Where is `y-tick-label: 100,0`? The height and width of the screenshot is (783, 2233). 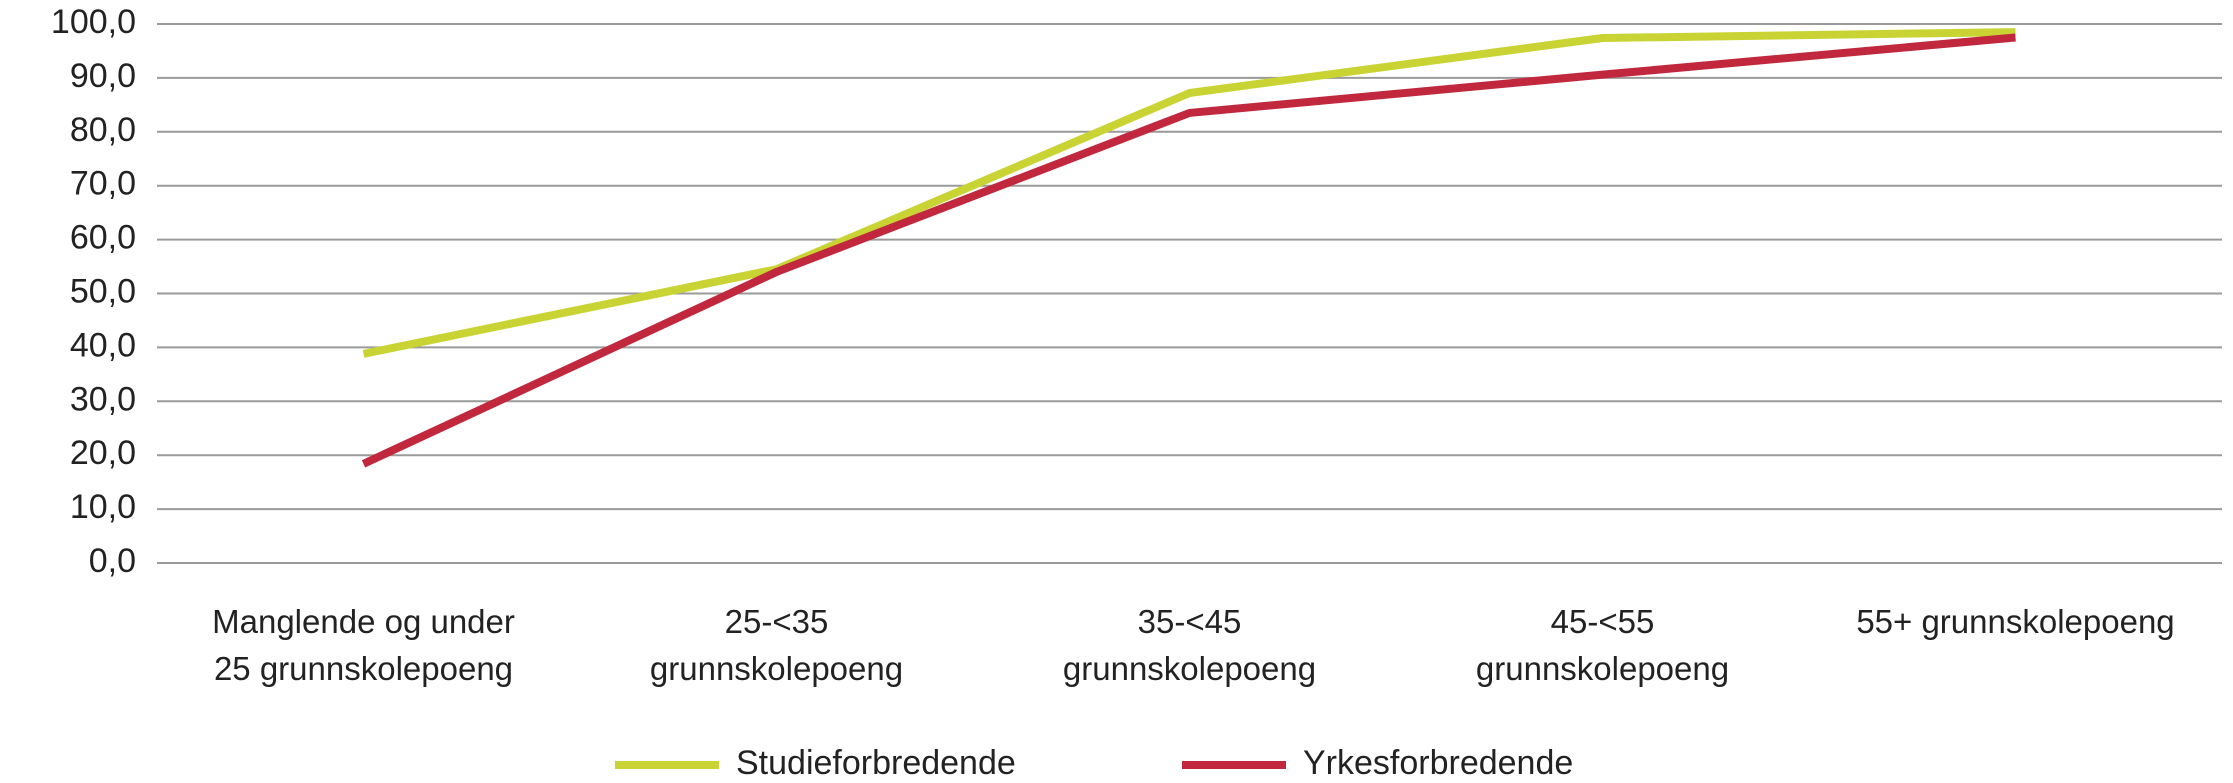 y-tick-label: 100,0 is located at coordinates (93, 22).